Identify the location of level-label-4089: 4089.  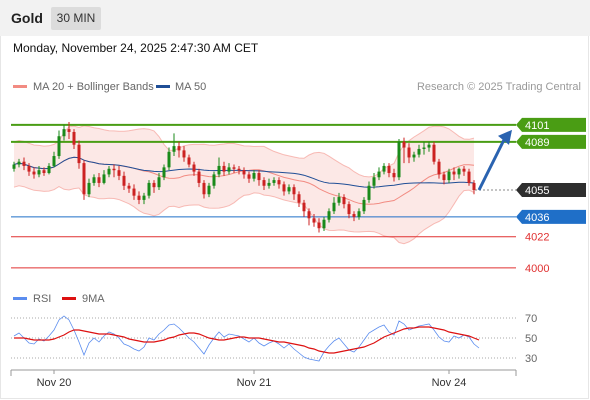
(537, 143).